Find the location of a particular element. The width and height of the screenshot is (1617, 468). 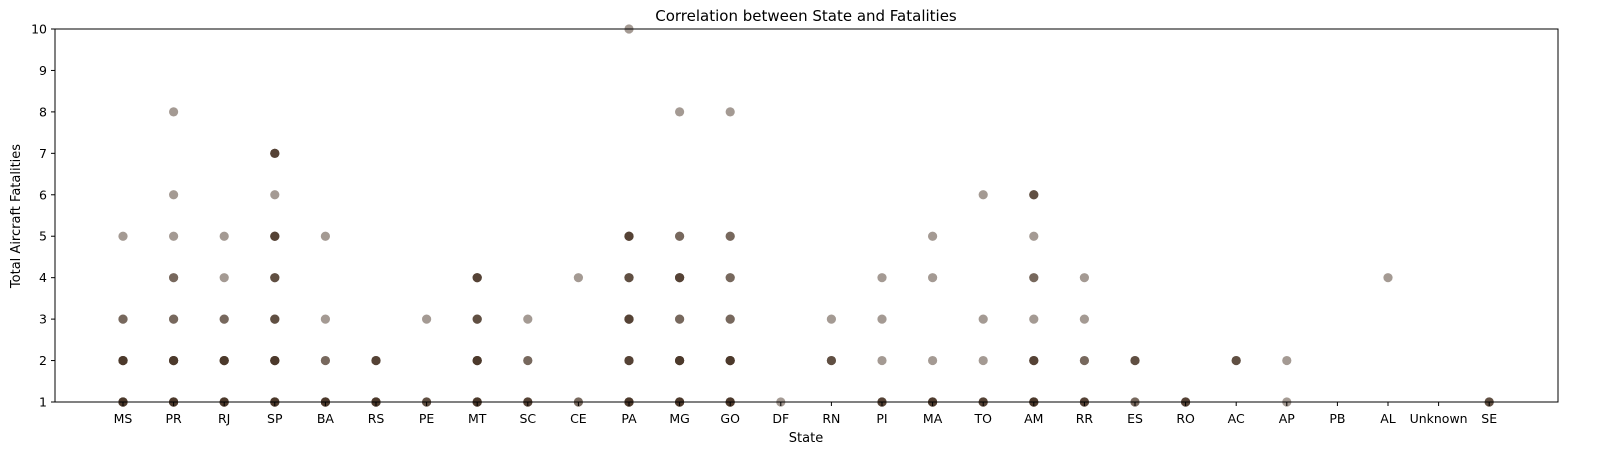

x-tick-label: CE is located at coordinates (578, 418).